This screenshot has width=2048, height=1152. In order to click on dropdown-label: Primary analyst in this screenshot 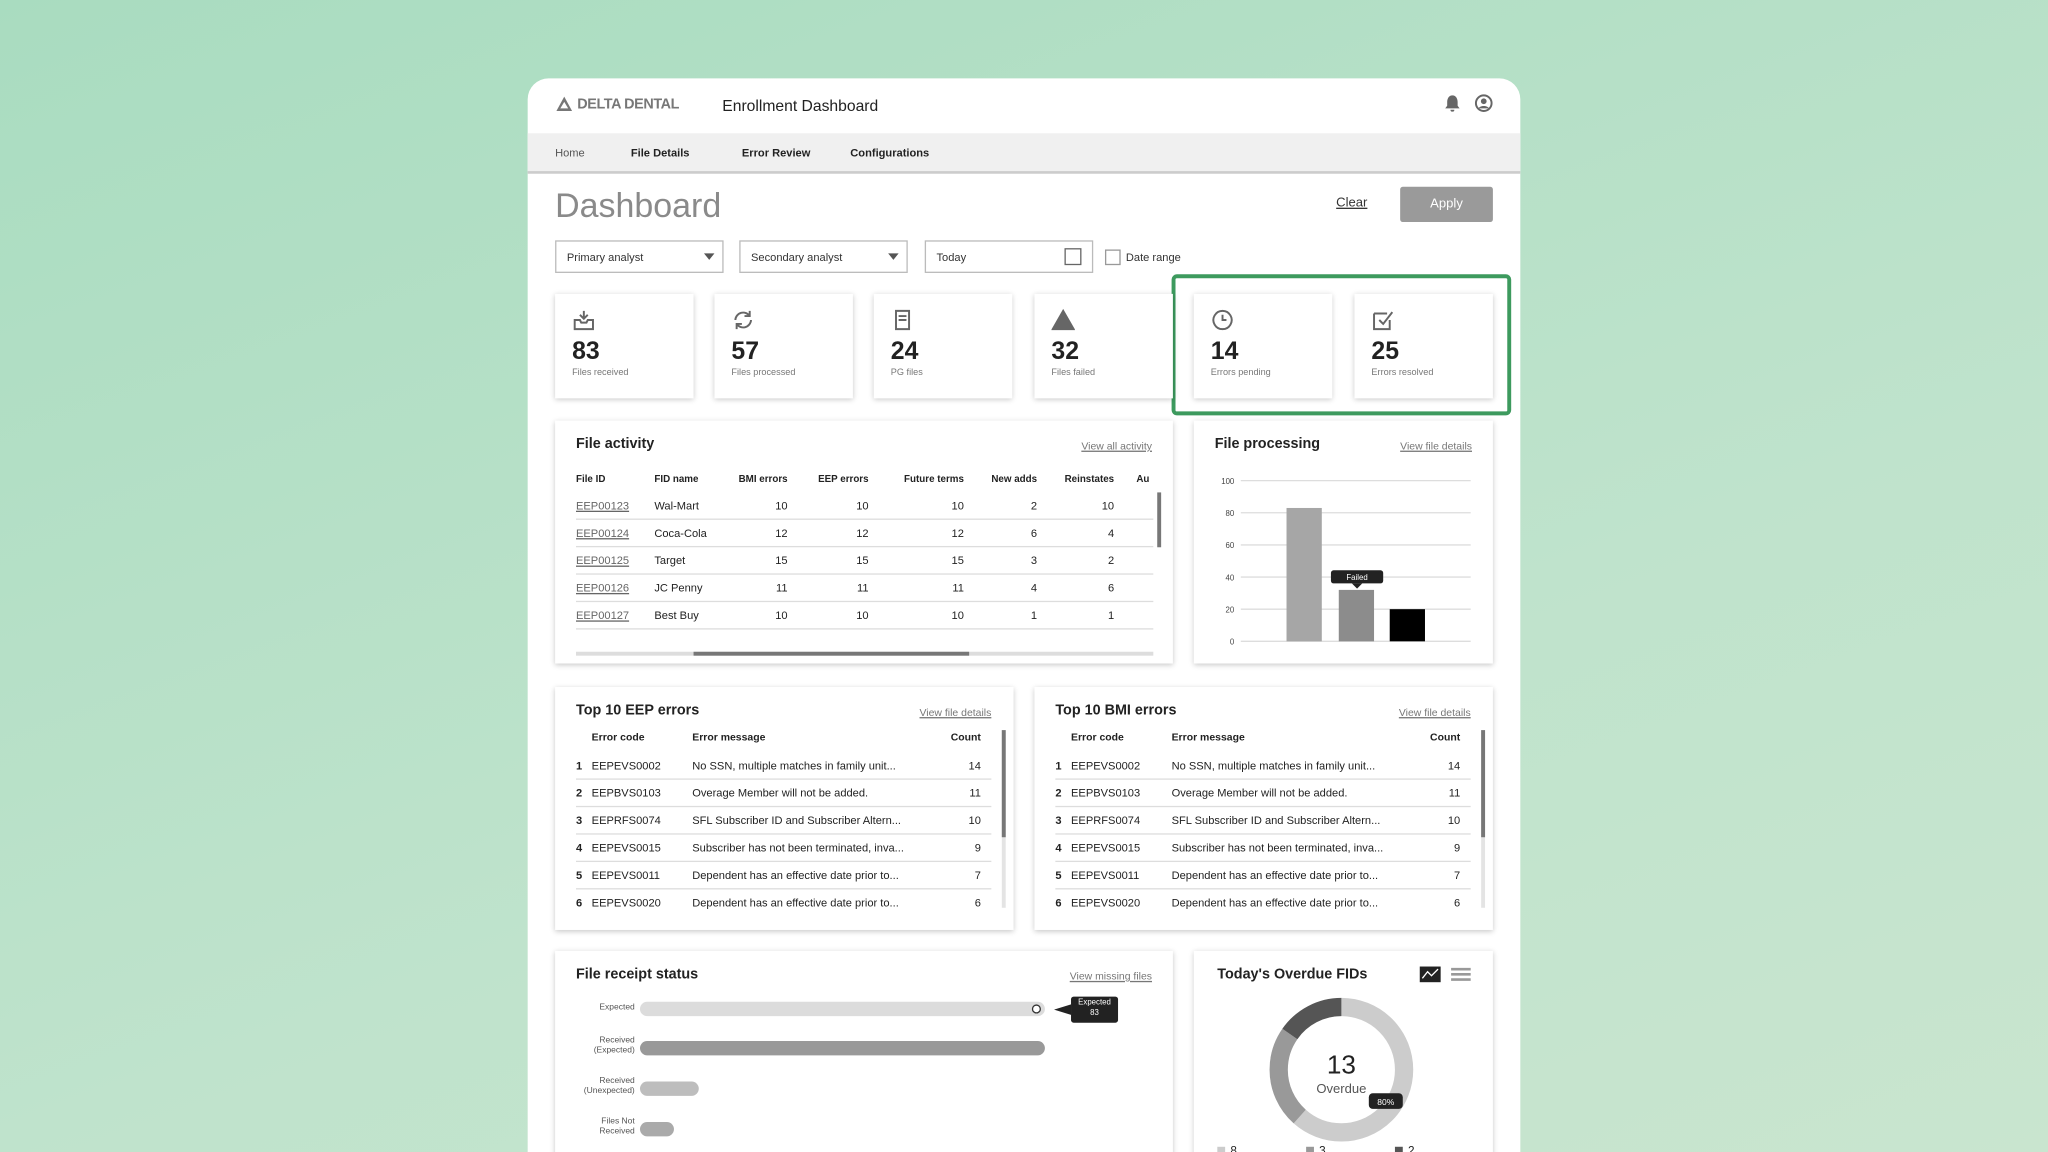, I will do `click(605, 257)`.